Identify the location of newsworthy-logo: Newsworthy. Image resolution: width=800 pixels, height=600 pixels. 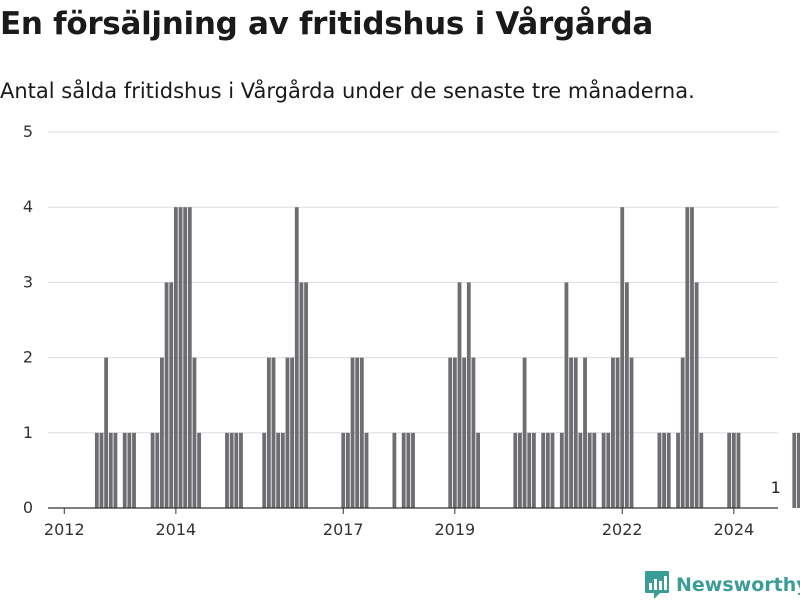
(722, 585).